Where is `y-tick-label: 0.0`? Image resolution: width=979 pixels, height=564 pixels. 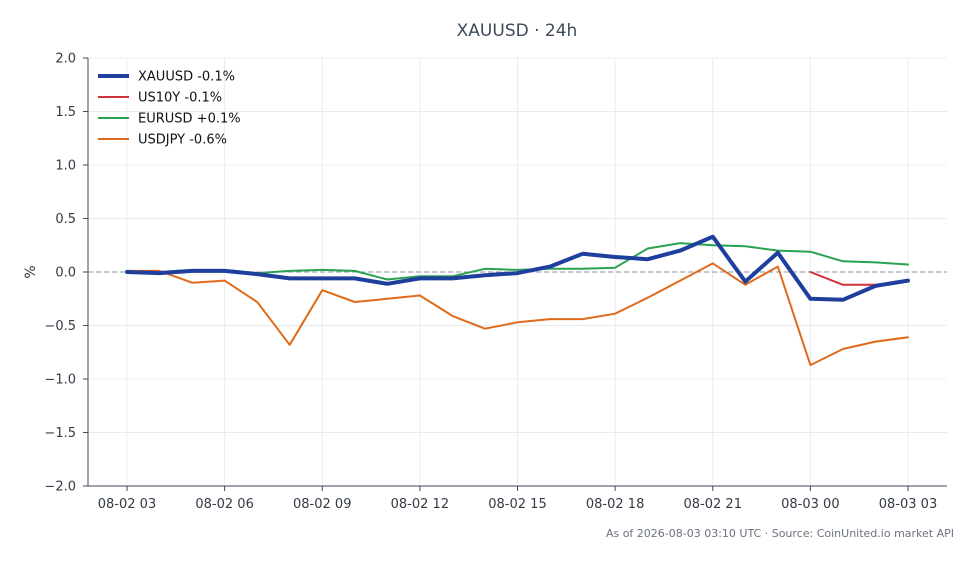 y-tick-label: 0.0 is located at coordinates (65, 273).